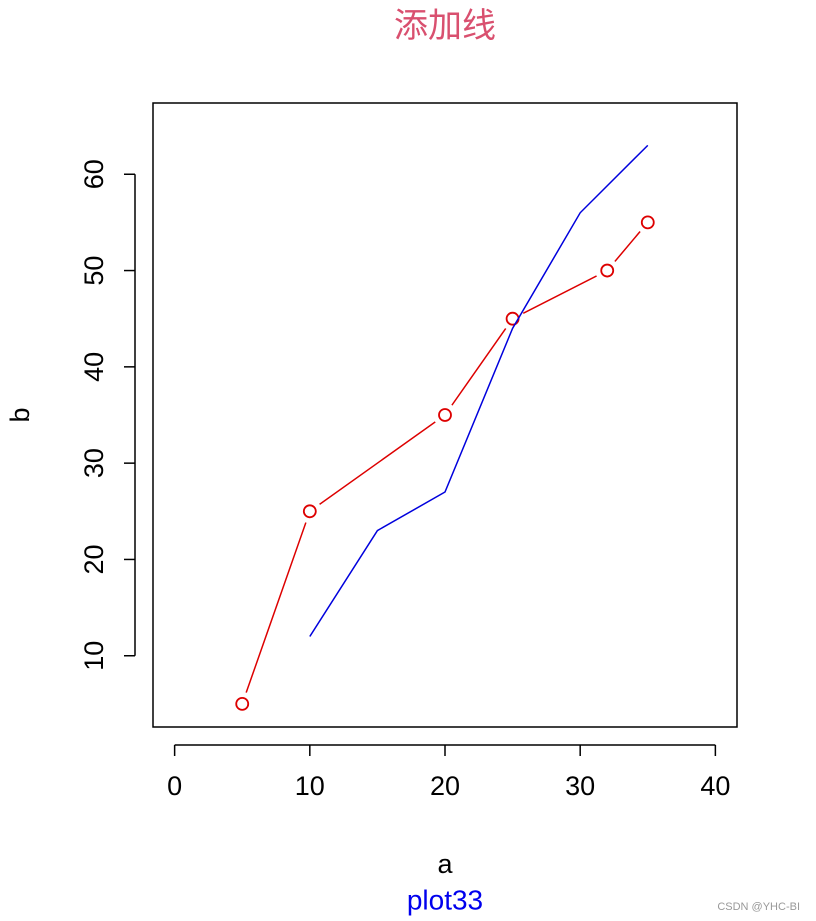 The height and width of the screenshot is (921, 816). What do you see at coordinates (20, 414) in the screenshot?
I see `y-axis-label: b` at bounding box center [20, 414].